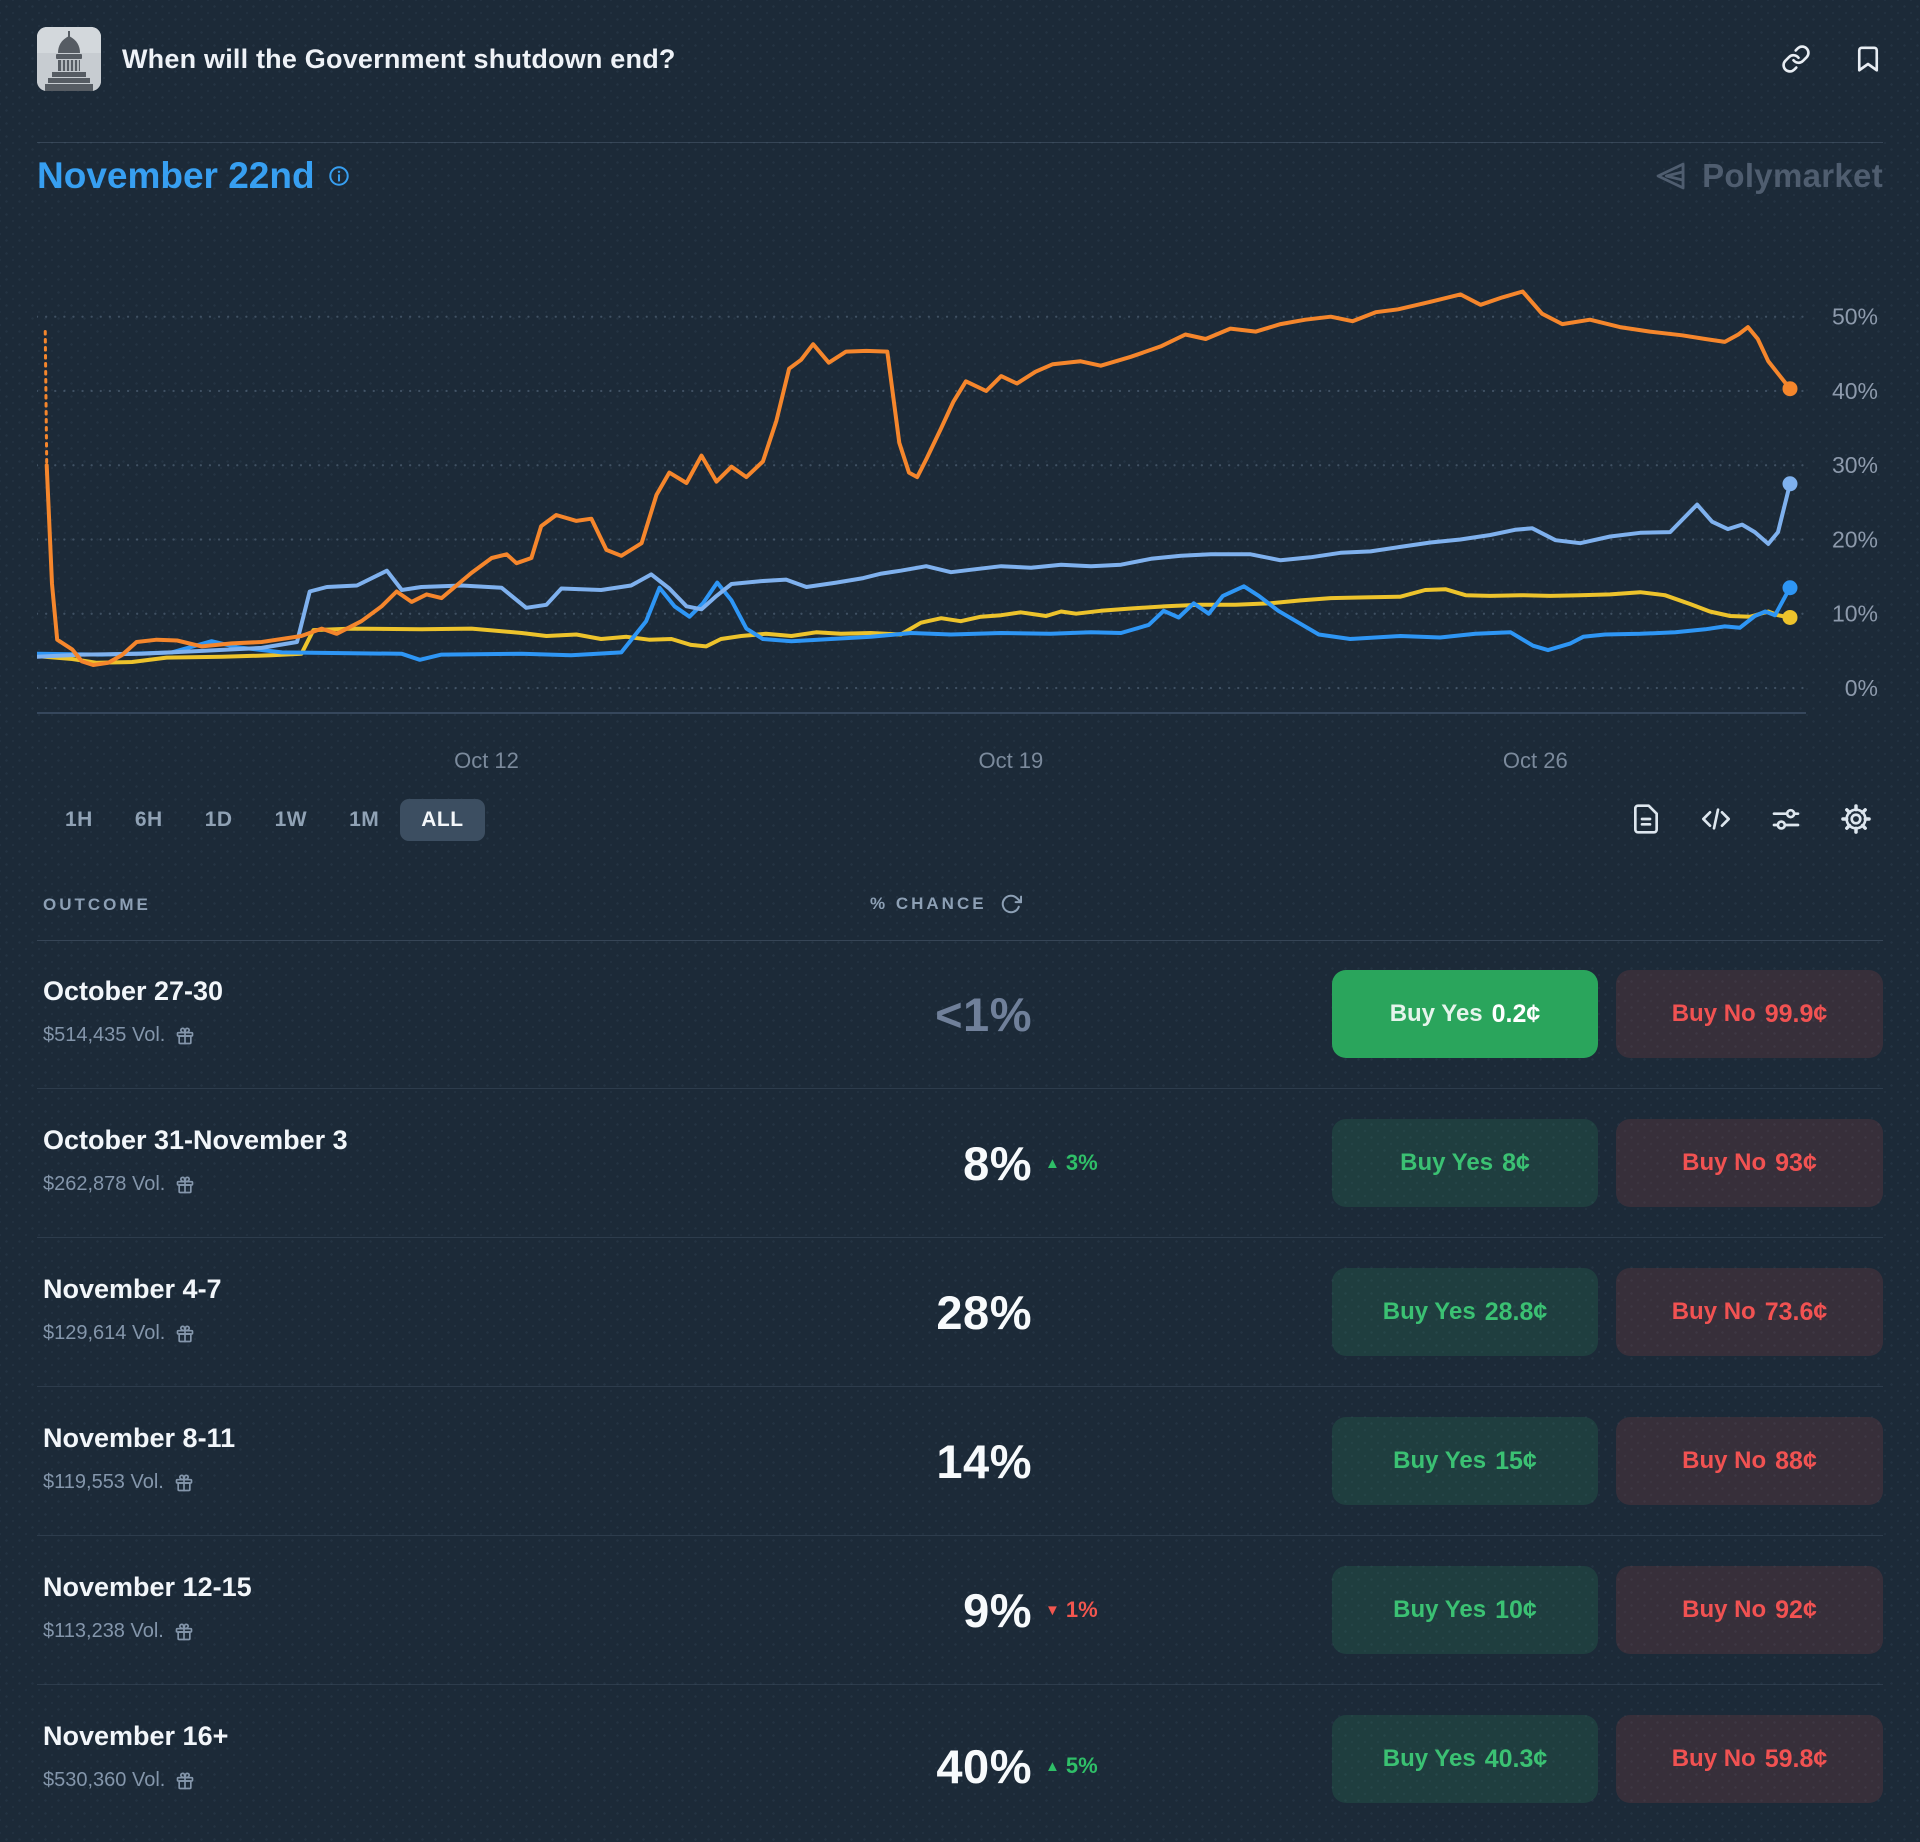 This screenshot has width=1920, height=1842. Describe the element at coordinates (1796, 59) in the screenshot. I see `link-icon` at that location.